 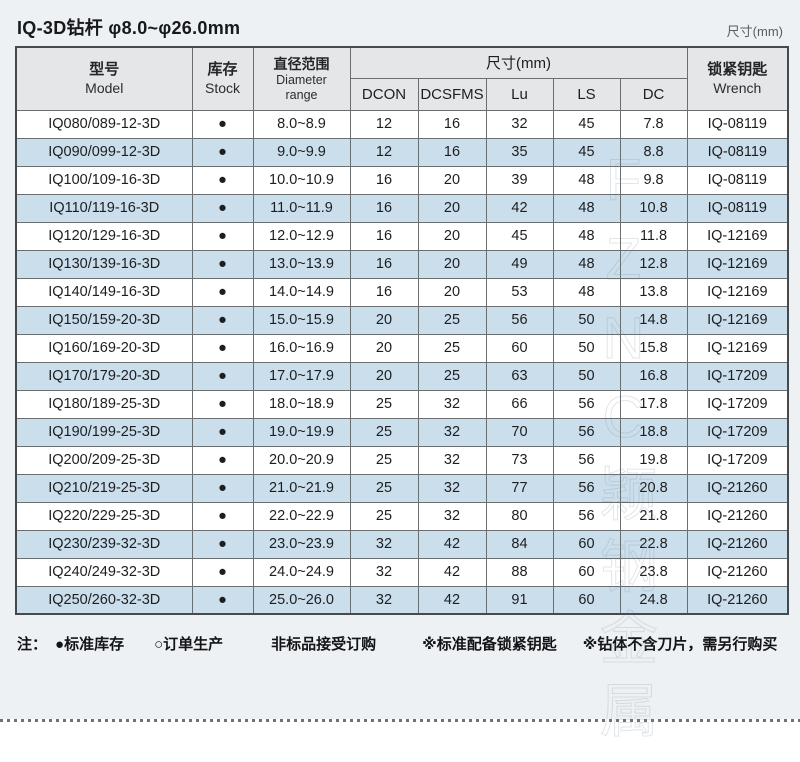 What do you see at coordinates (301, 78) in the screenshot?
I see `column-header-diameter: 直径范围 Diameter range` at bounding box center [301, 78].